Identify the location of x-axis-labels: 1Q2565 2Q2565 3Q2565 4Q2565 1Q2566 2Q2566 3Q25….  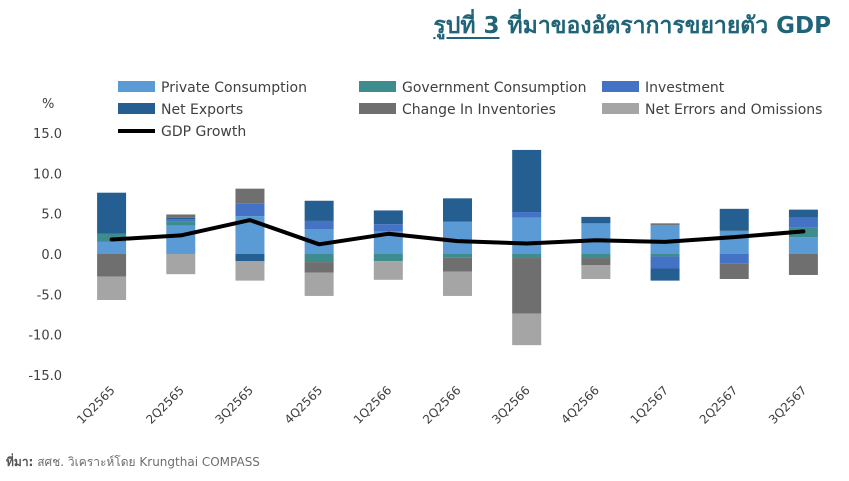
(441, 405).